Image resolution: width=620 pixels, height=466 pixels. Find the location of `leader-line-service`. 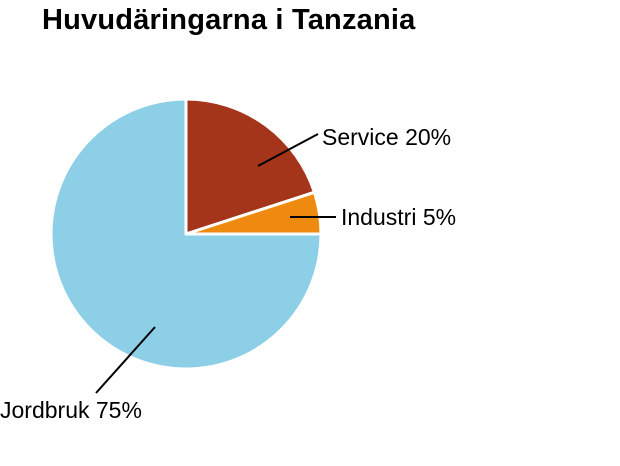

leader-line-service is located at coordinates (288, 150).